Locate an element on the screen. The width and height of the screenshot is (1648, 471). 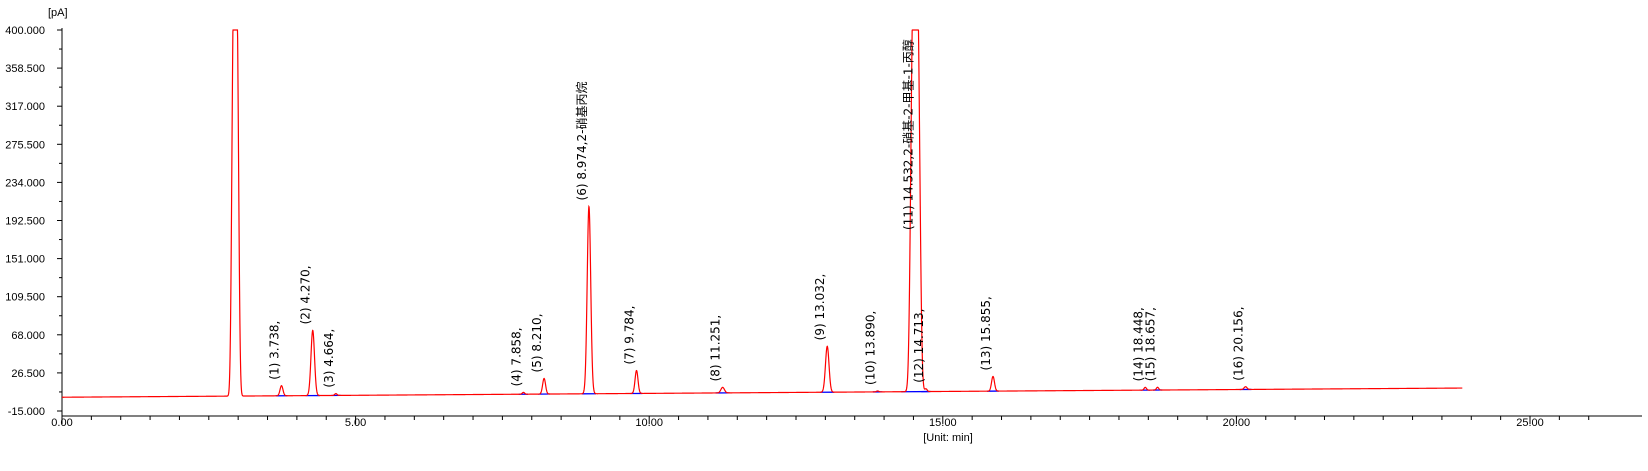
y-tick-label: 400.000 is located at coordinates (25, 31).